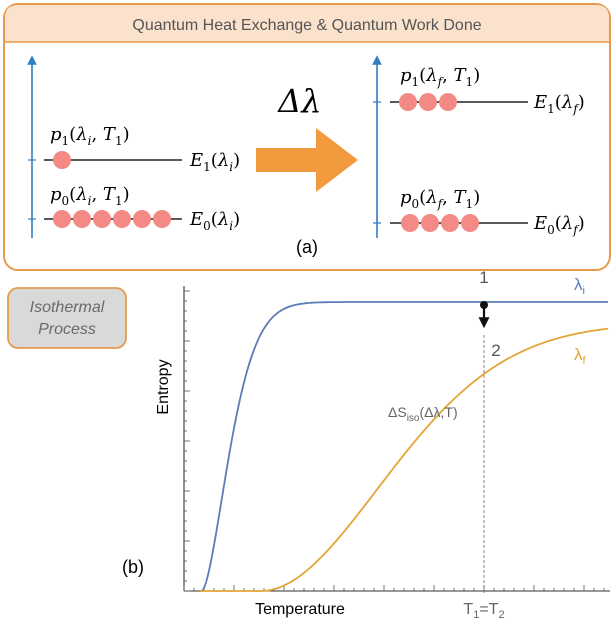 This screenshot has width=614, height=626. What do you see at coordinates (307, 160) in the screenshot?
I see `delta-lambda-arrow` at bounding box center [307, 160].